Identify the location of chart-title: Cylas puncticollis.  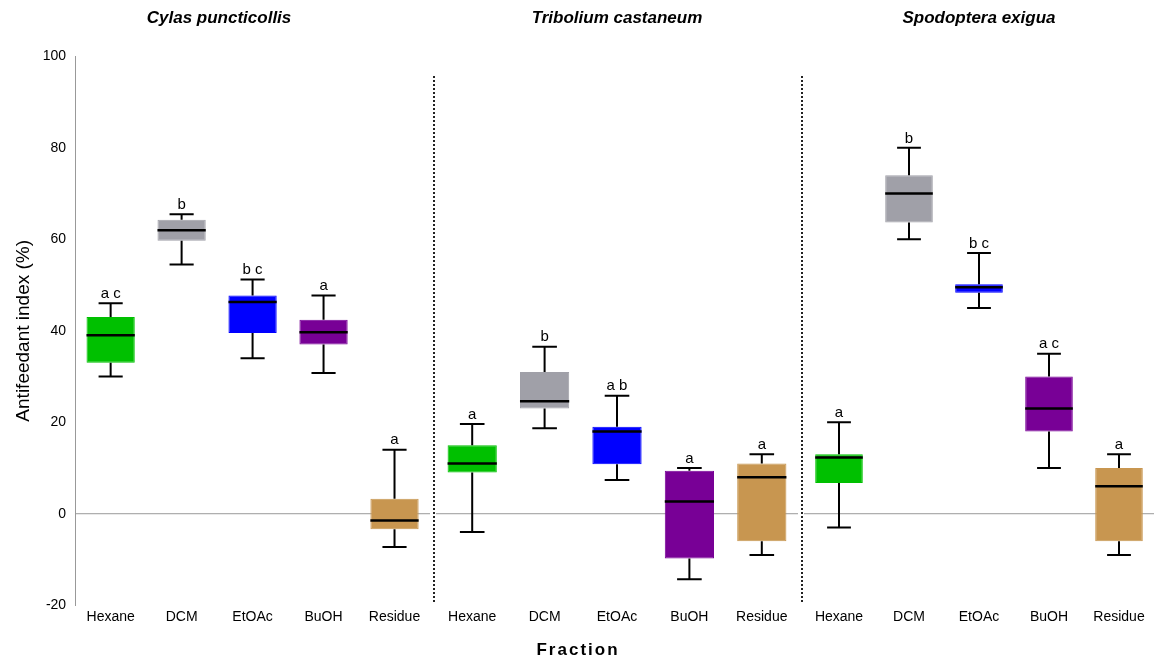
(219, 17).